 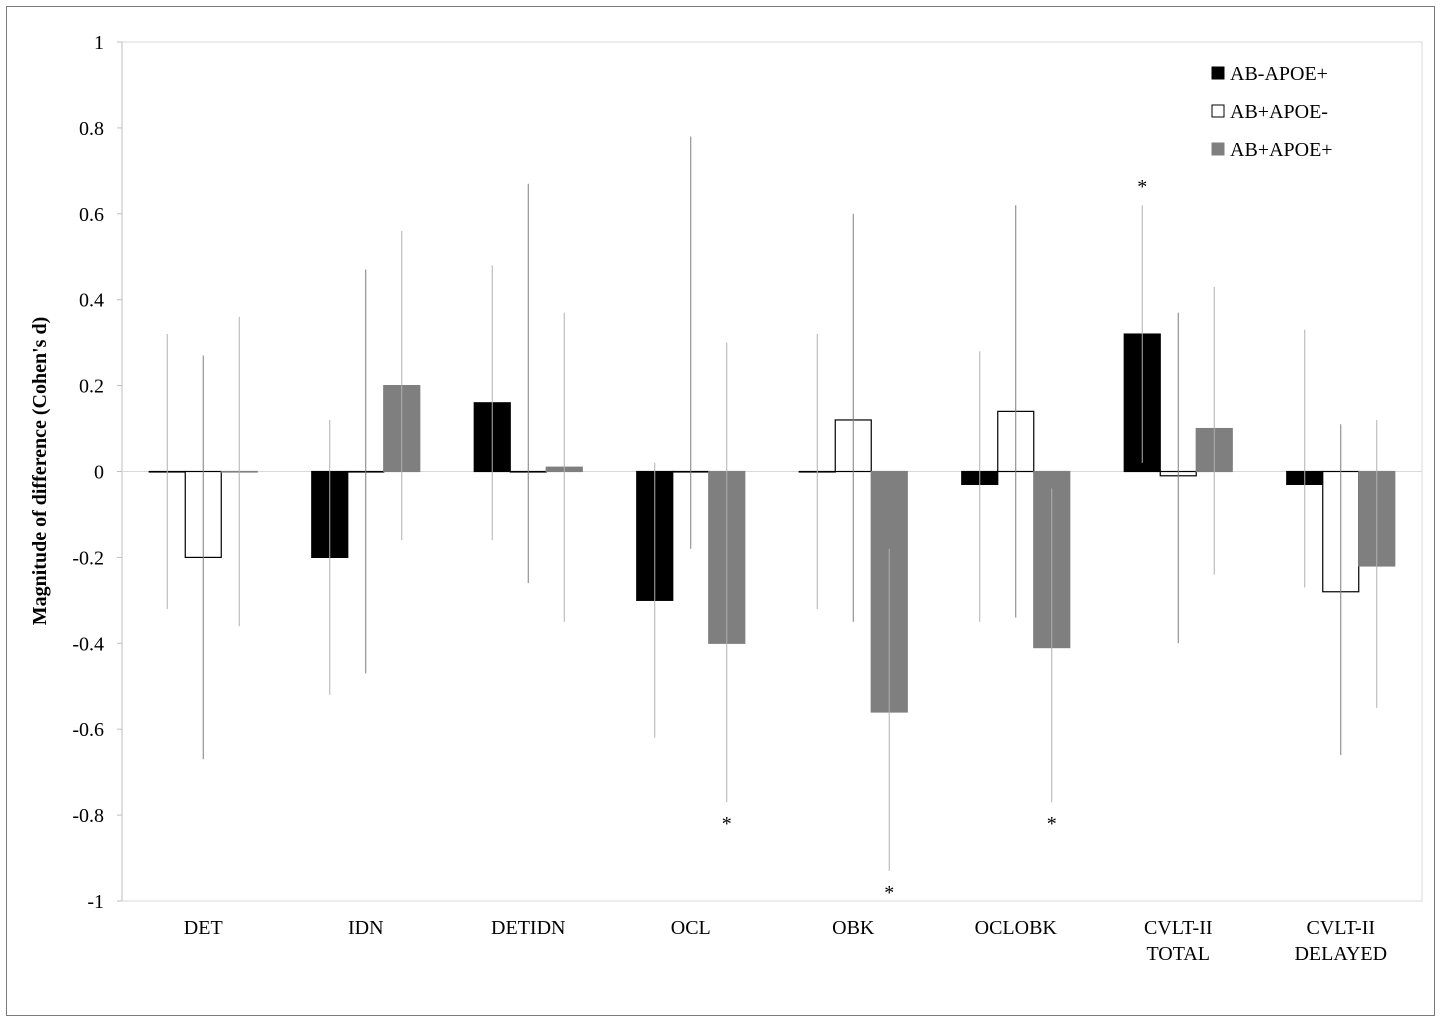 I want to click on y-tick-label: 0.2, so click(x=91, y=387).